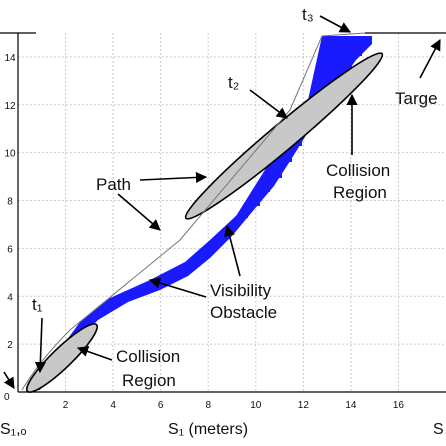 The width and height of the screenshot is (446, 446). Describe the element at coordinates (148, 356) in the screenshot. I see `collision-lower-line1: Collision` at that location.